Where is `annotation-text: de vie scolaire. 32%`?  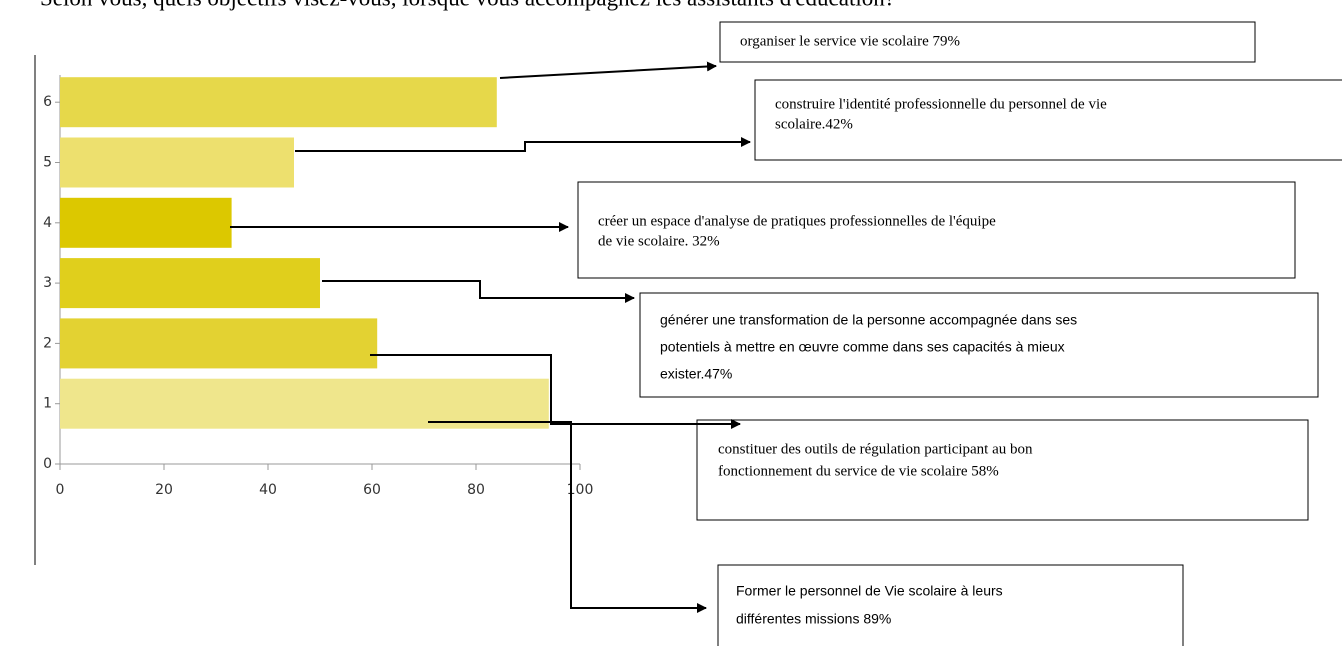 annotation-text: de vie scolaire. 32% is located at coordinates (659, 241).